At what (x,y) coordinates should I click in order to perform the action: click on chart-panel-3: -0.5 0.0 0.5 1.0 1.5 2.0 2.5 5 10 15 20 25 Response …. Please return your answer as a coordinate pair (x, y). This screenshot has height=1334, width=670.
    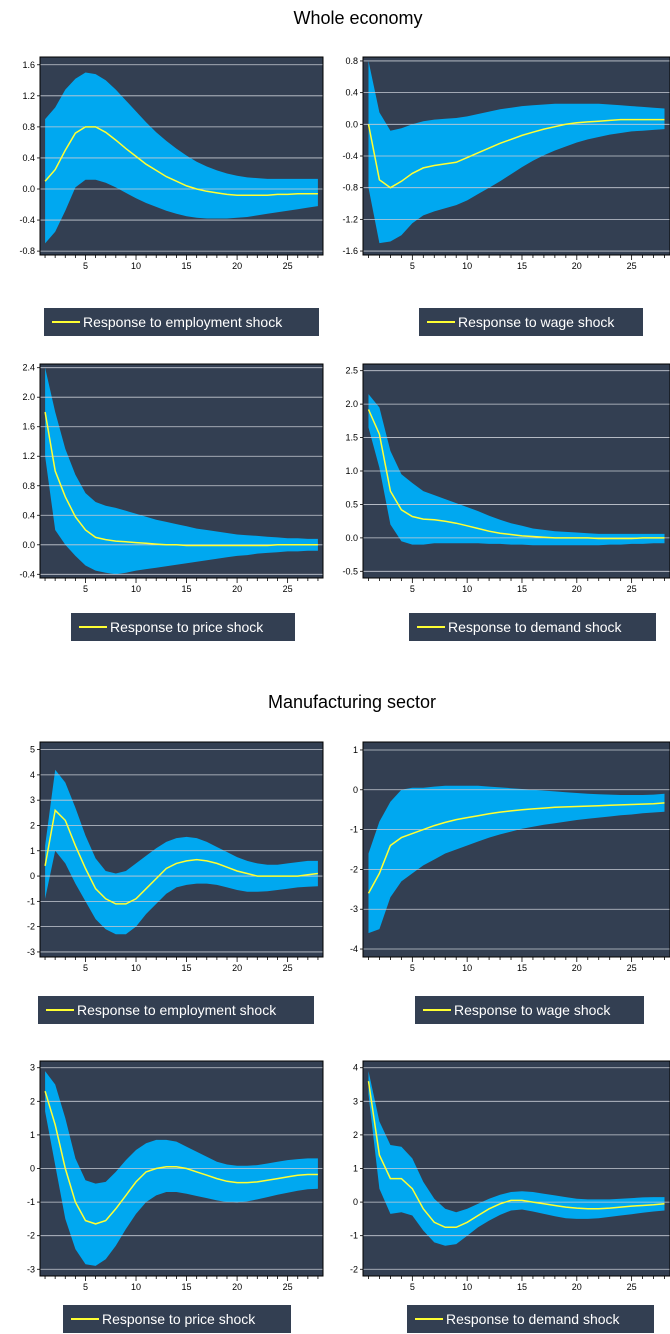
    Looking at the image, I should click on (506, 502).